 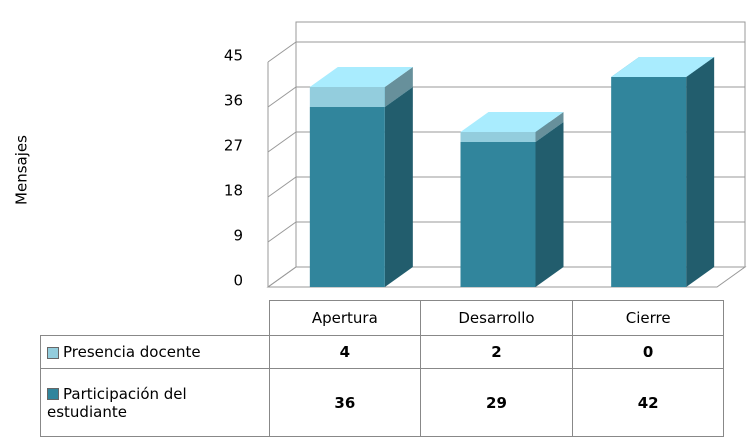 What do you see at coordinates (648, 352) in the screenshot?
I see `data-label: 0` at bounding box center [648, 352].